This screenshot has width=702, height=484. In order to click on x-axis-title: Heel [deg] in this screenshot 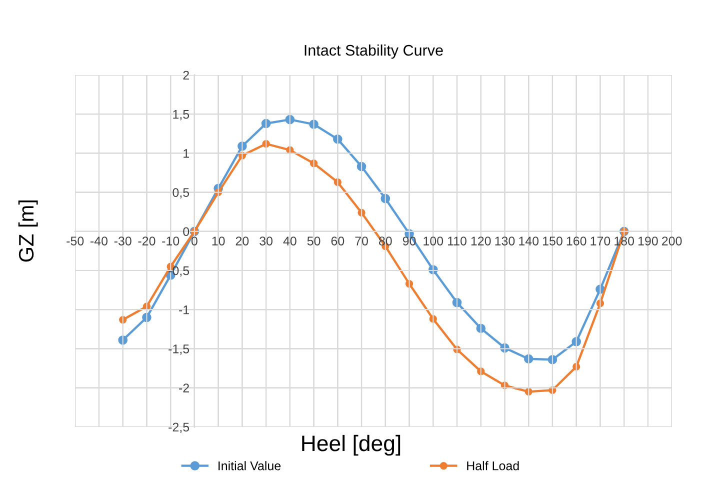, I will do `click(351, 445)`.